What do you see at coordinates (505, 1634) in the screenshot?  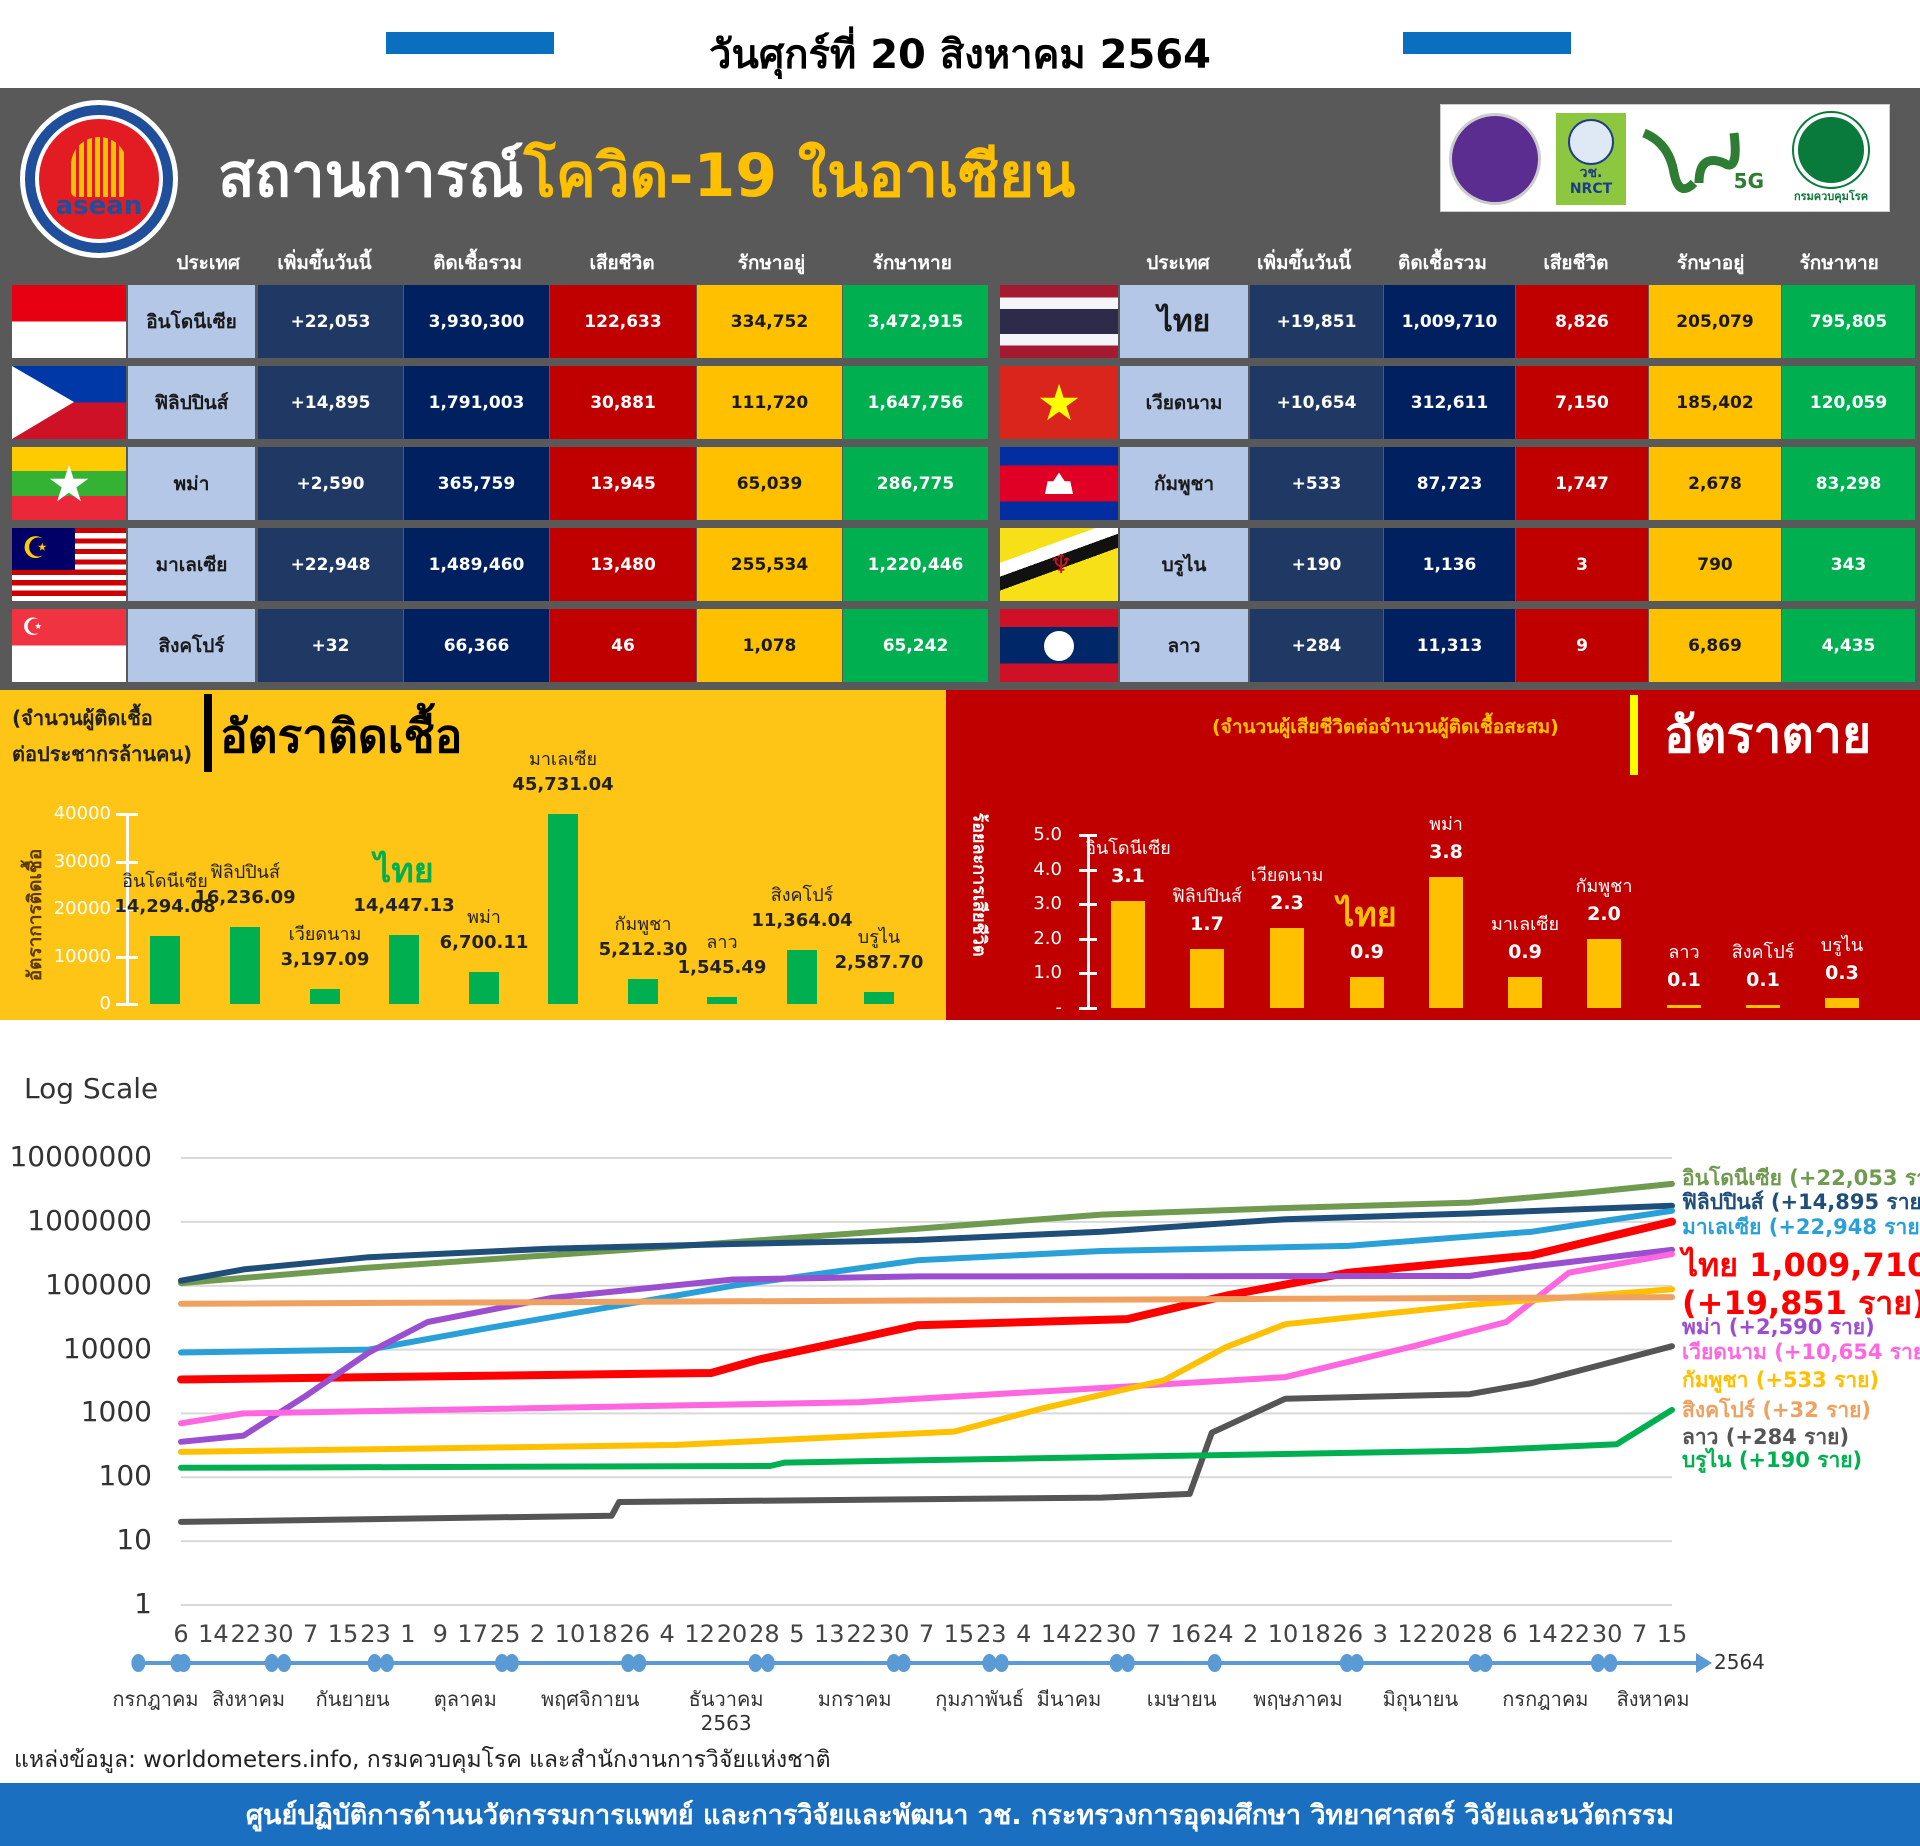 I see `x-tick-label: 25` at bounding box center [505, 1634].